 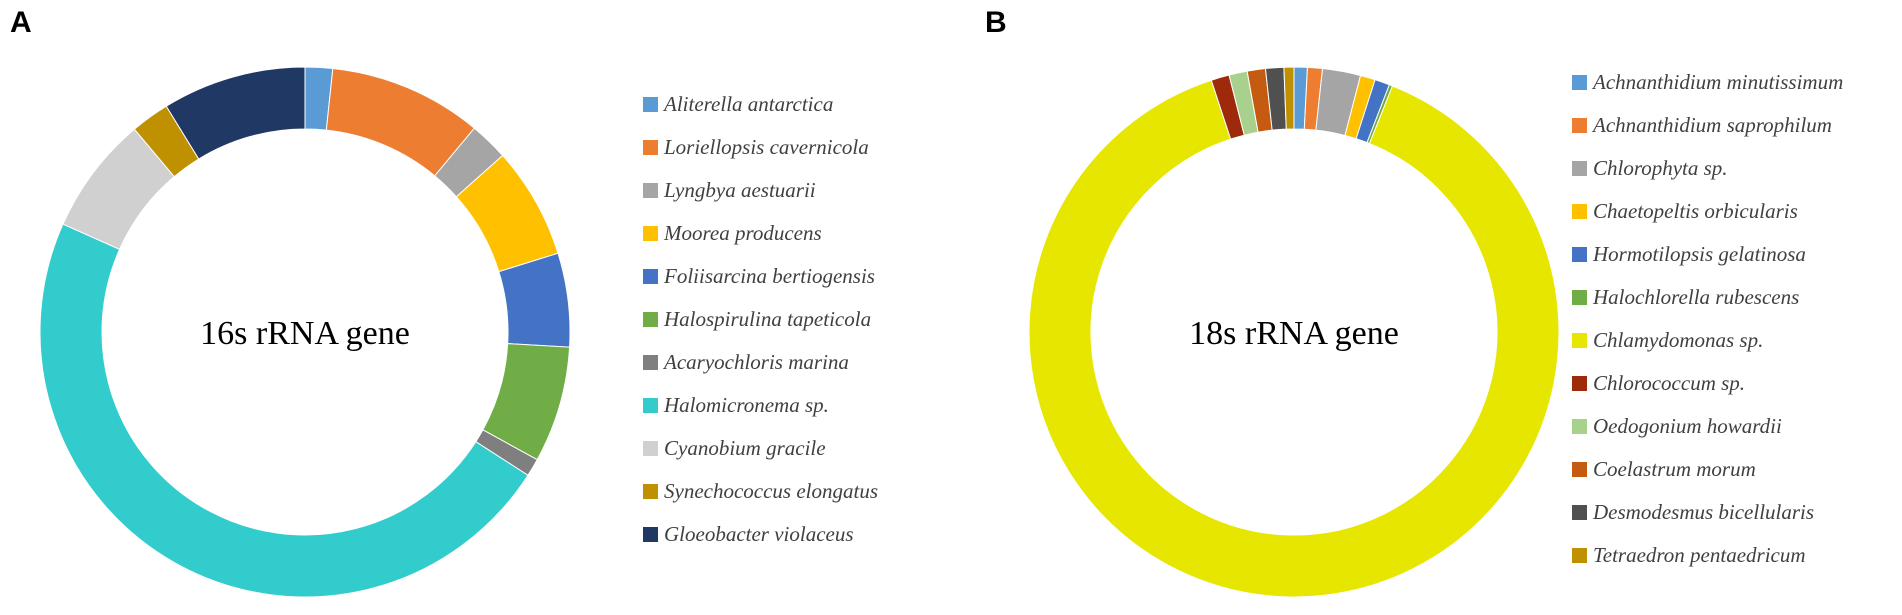 I want to click on legend-item-aliterella-antarctica: Aliterella antarctica, so click(x=738, y=104).